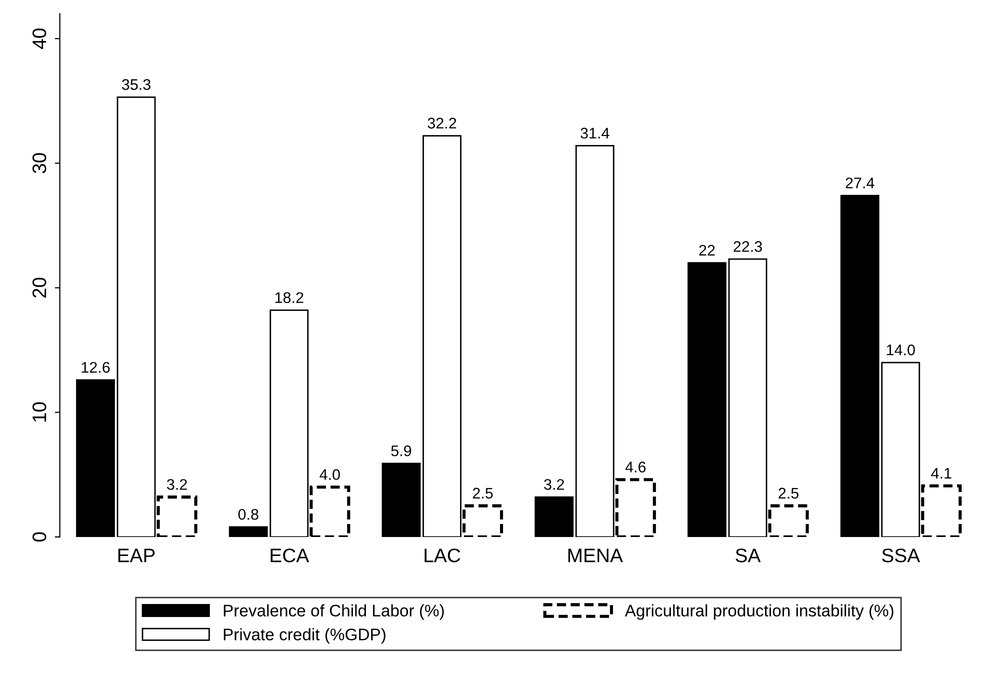  I want to click on data-label: 22.3, so click(748, 246).